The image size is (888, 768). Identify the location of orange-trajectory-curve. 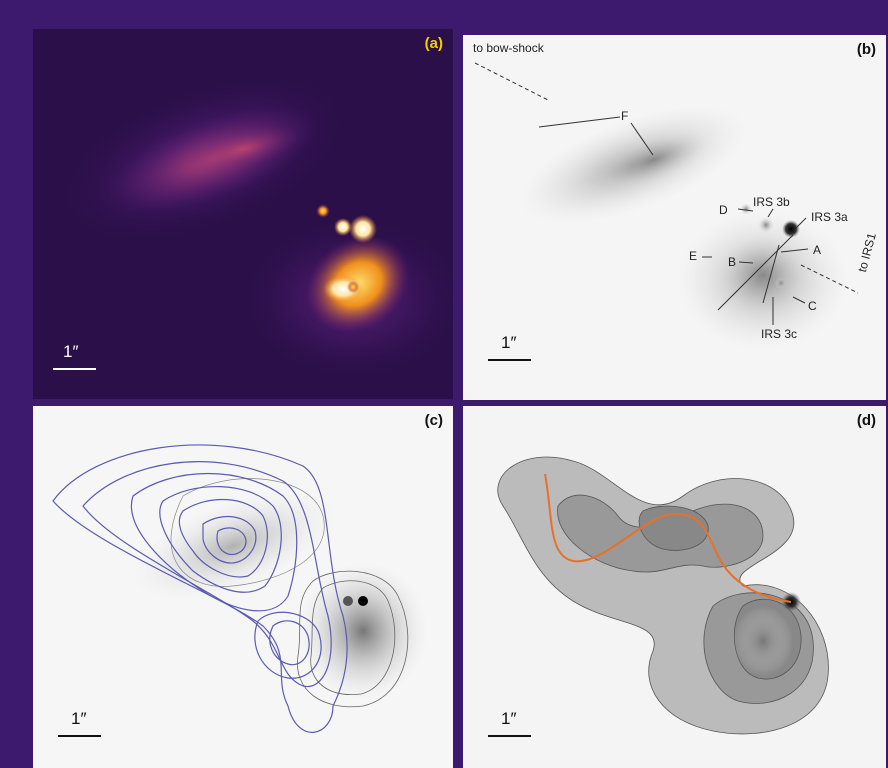
(668, 538).